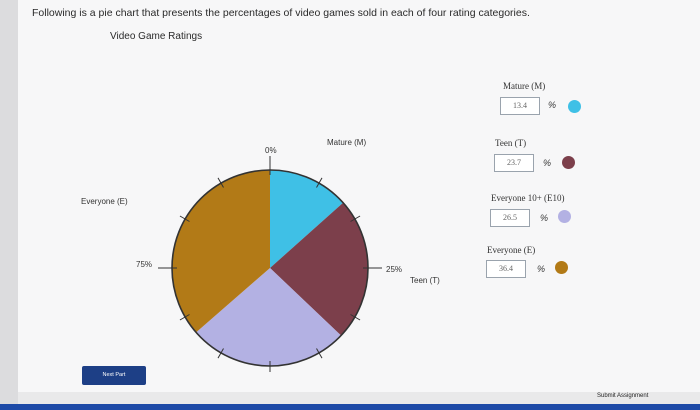 Image resolution: width=700 pixels, height=410 pixels. I want to click on percent-input-teen: 23.7, so click(514, 163).